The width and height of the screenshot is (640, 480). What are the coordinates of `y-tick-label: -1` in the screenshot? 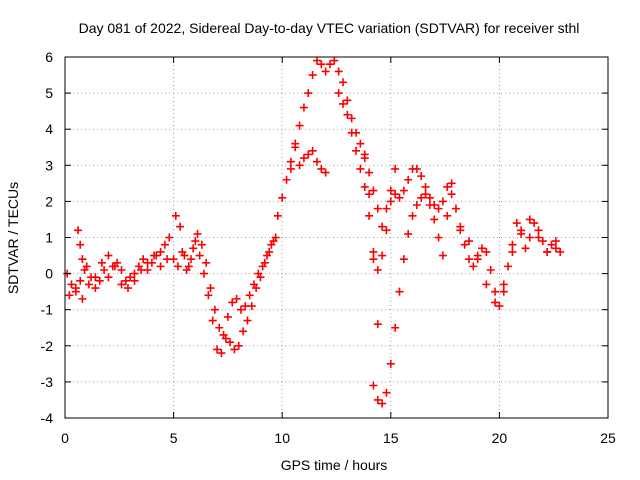 It's located at (47, 310).